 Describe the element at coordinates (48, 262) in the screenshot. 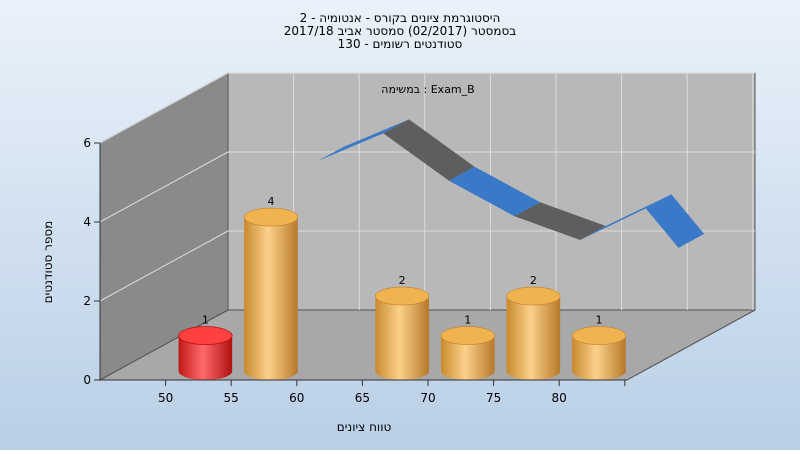

I see `y-axis-label: מספר סטודנטים` at that location.